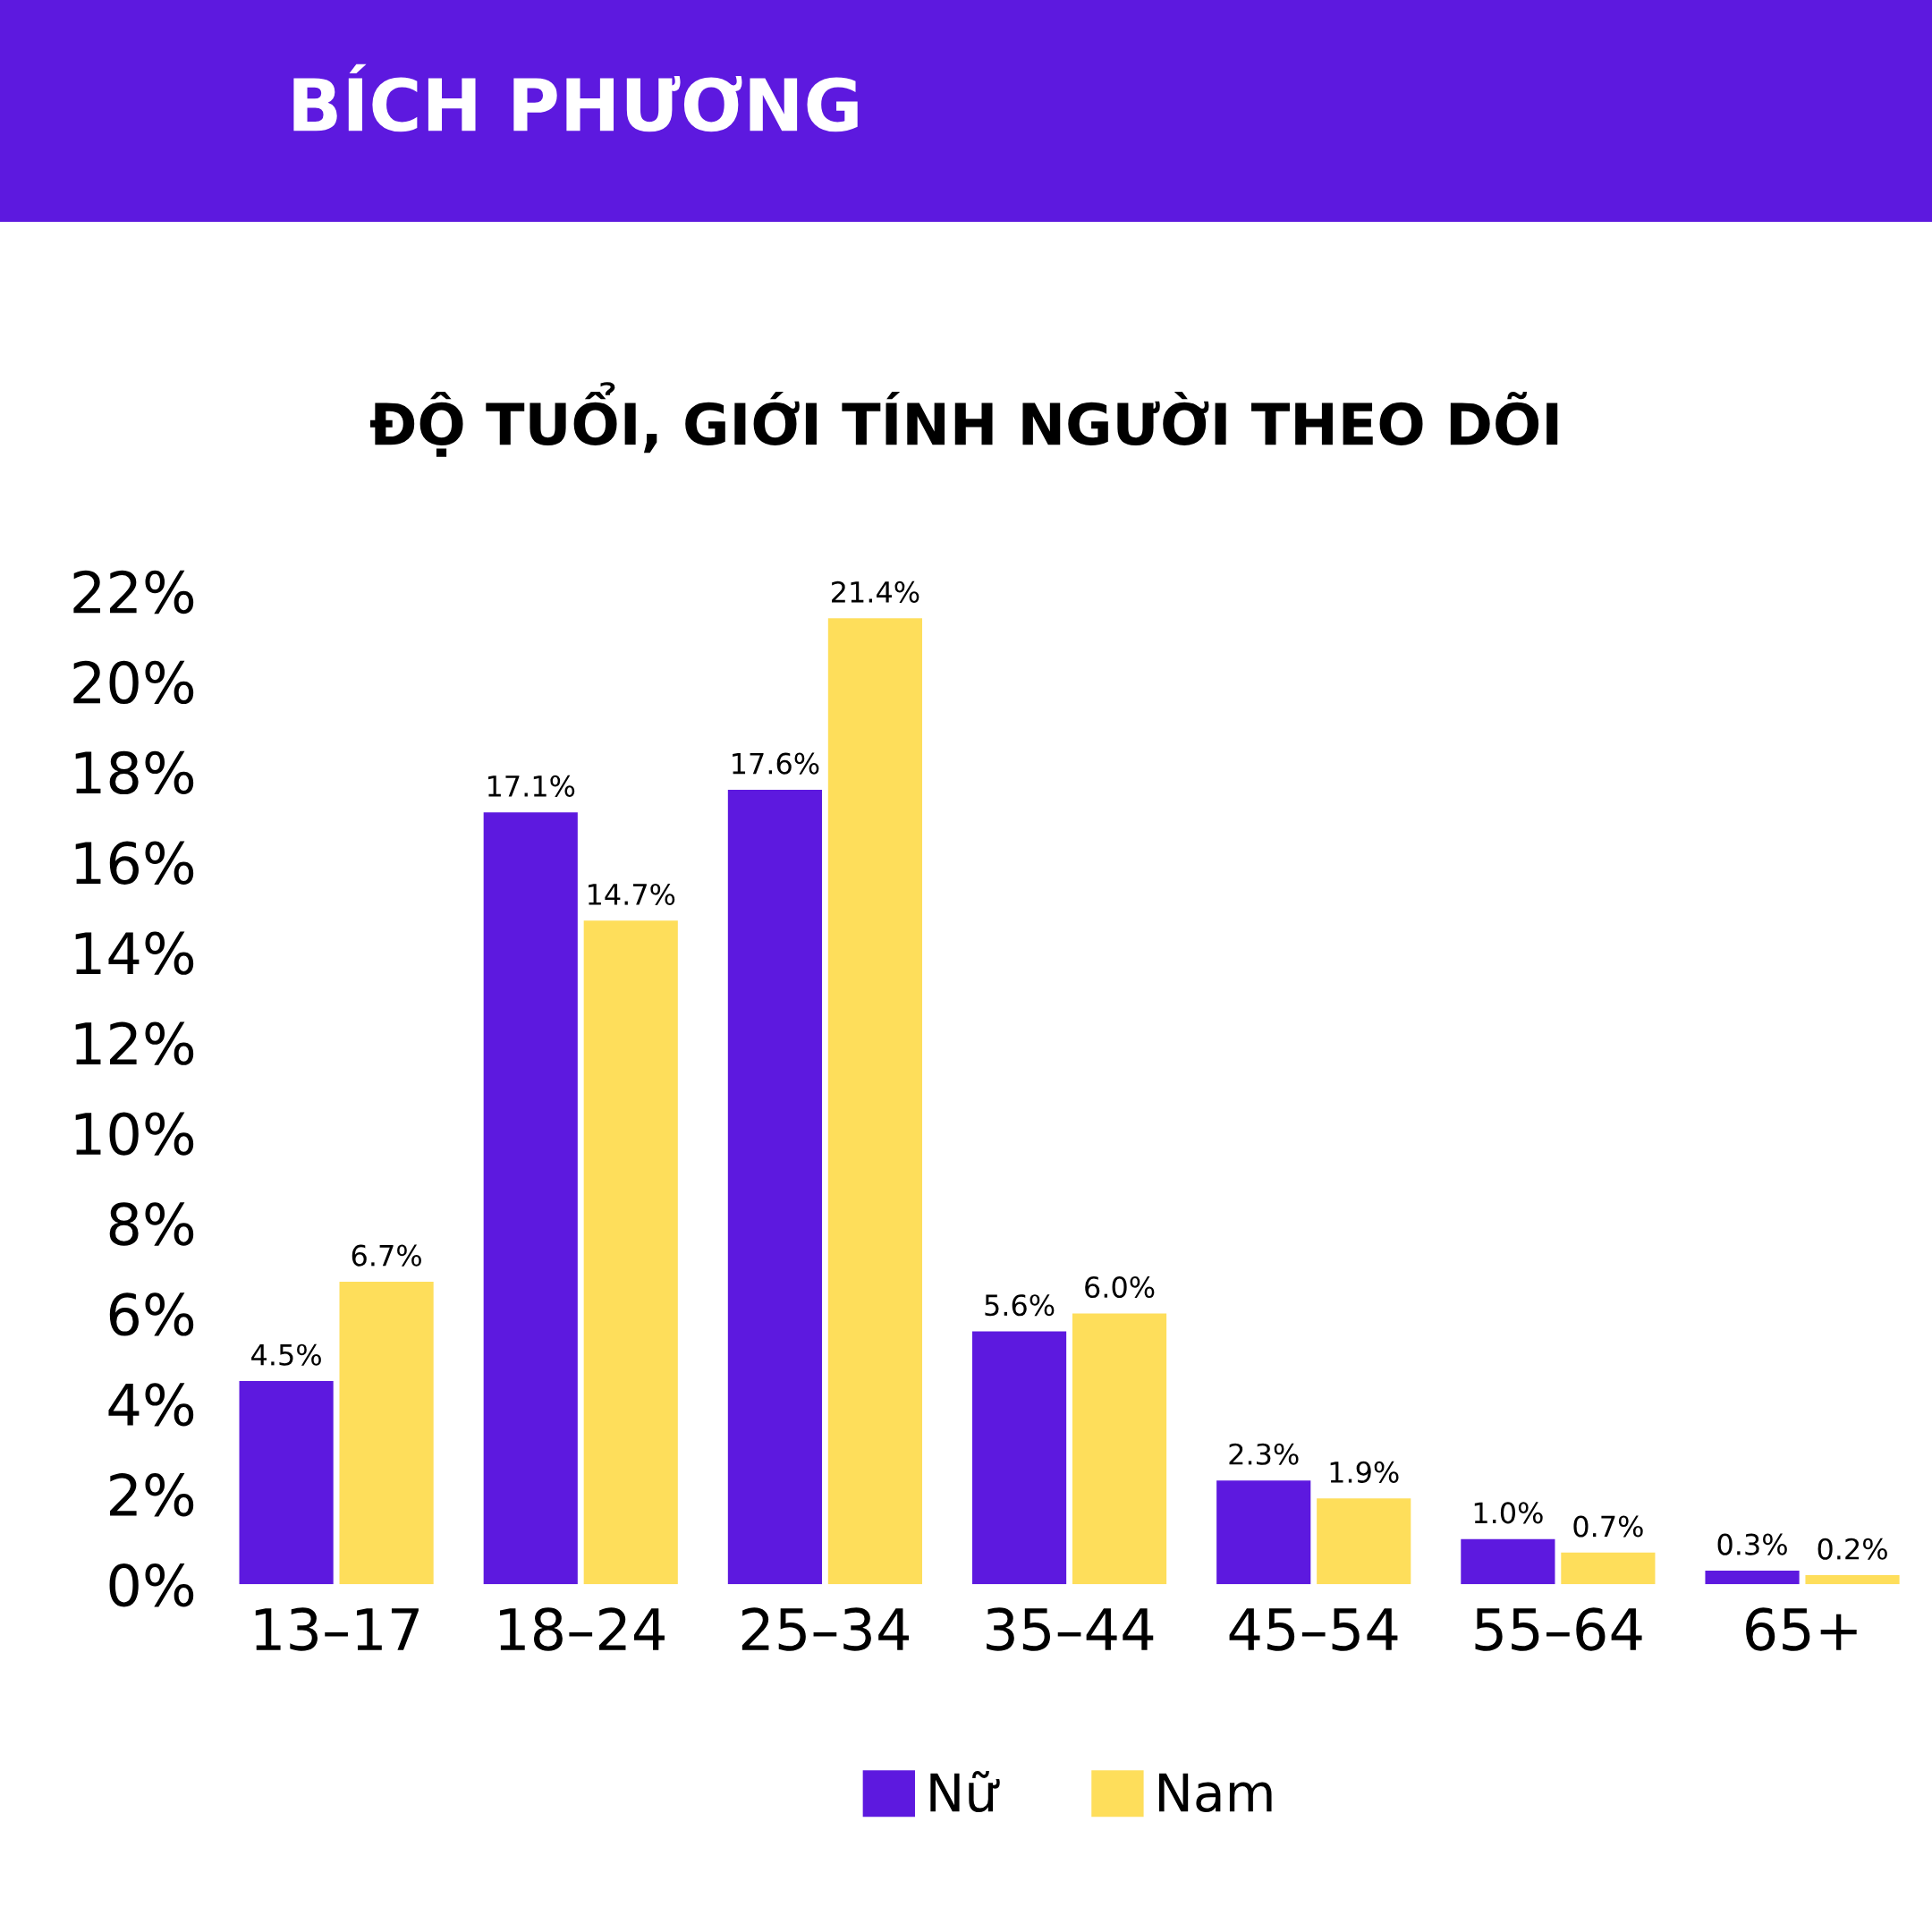 The height and width of the screenshot is (1932, 1932). Describe the element at coordinates (1120, 1287) in the screenshot. I see `data-label: 6.0%` at that location.